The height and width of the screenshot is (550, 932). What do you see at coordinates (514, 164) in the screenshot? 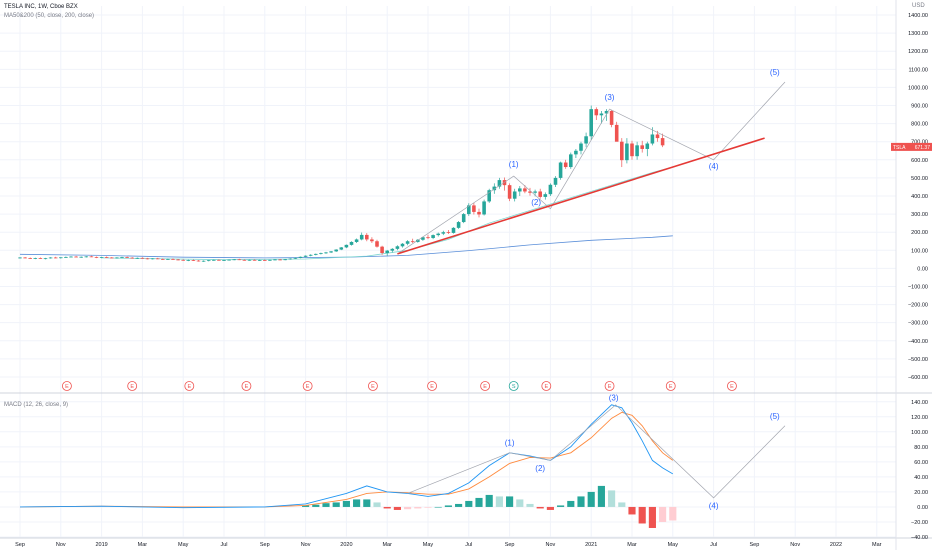
I see `wave-label: (1)` at bounding box center [514, 164].